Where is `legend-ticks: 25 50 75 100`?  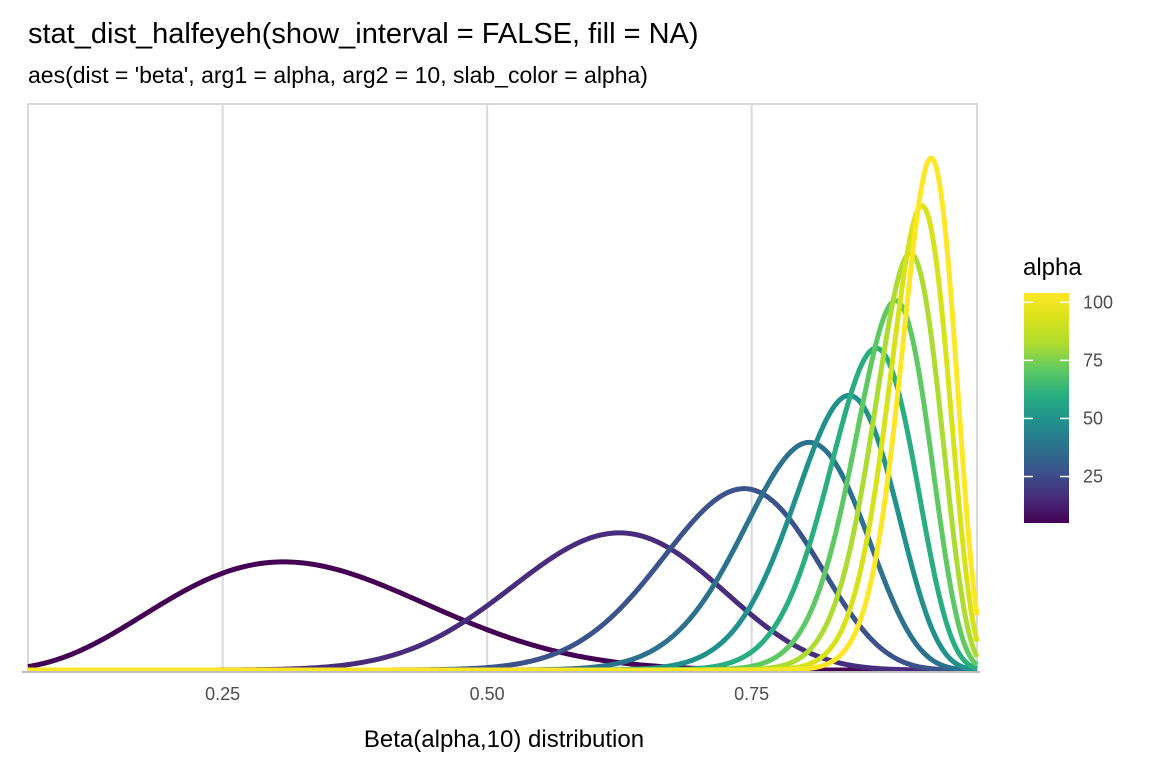 legend-ticks: 25 50 75 100 is located at coordinates (1068, 389).